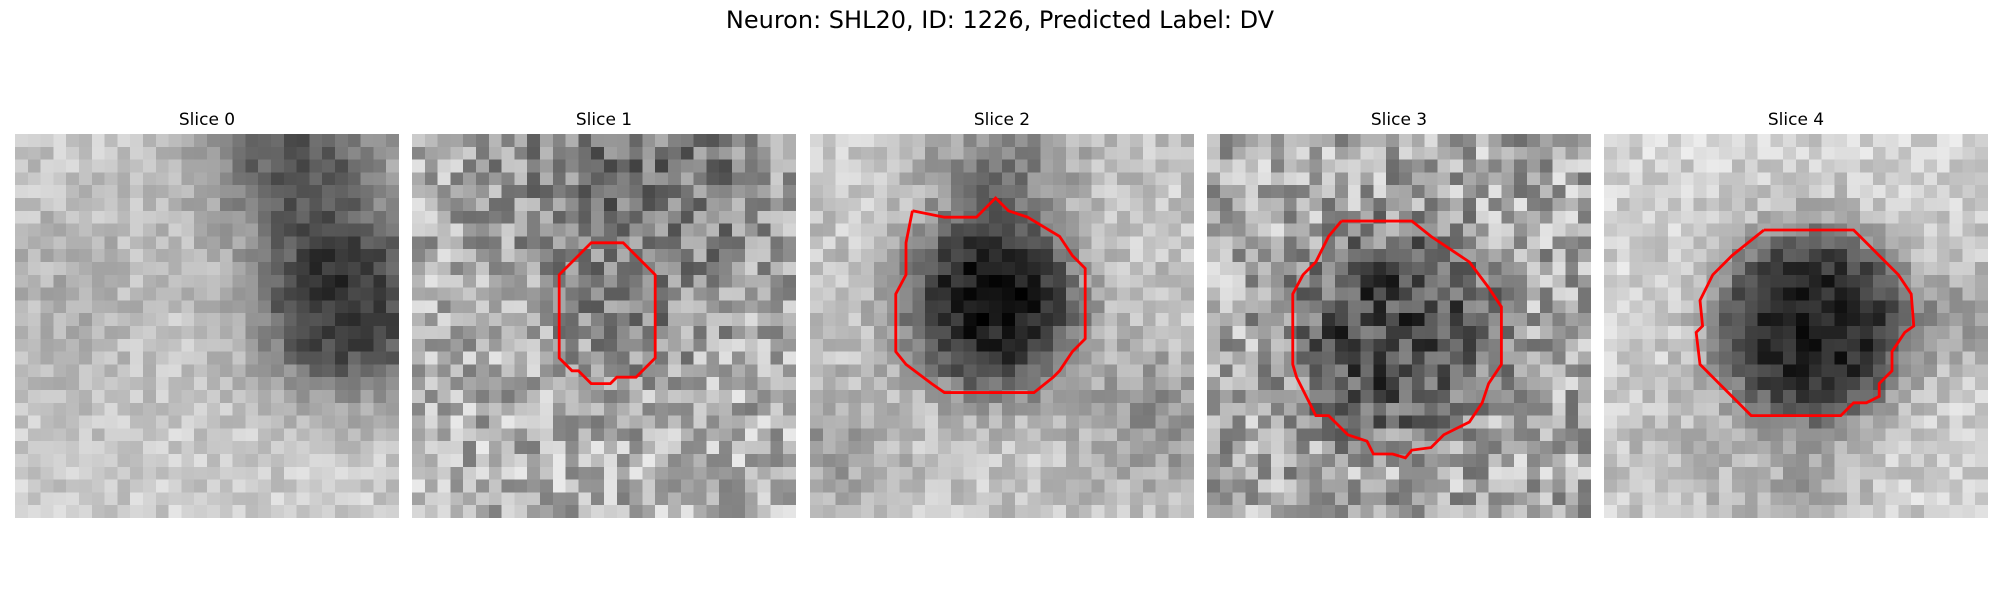  What do you see at coordinates (1796, 120) in the screenshot?
I see `slice-title-4: Slice 4` at bounding box center [1796, 120].